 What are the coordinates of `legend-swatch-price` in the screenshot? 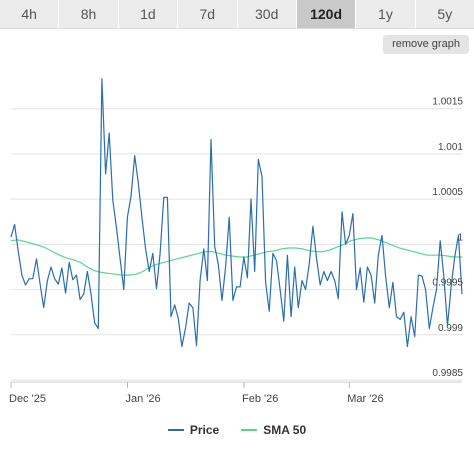 It's located at (175, 430).